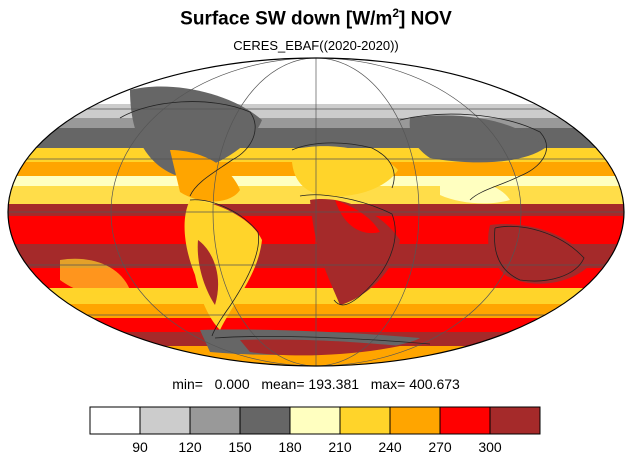  I want to click on colorbar-tick-label: 210, so click(340, 447).